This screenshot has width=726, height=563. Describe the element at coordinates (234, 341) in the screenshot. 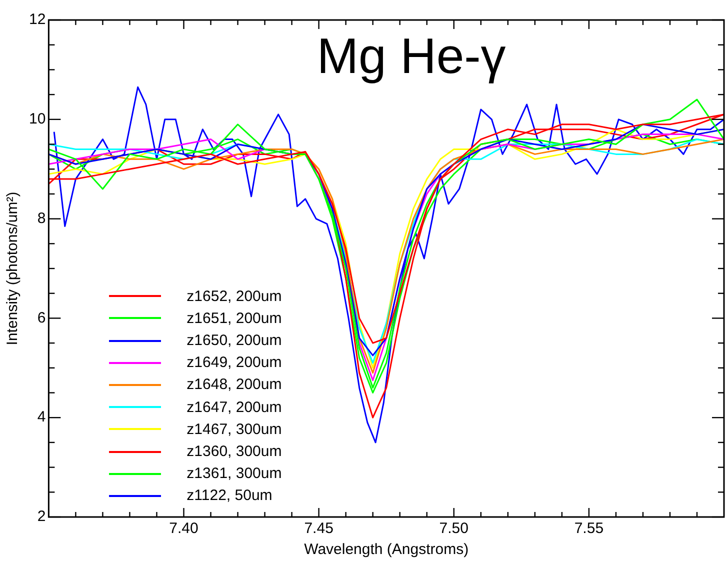

I see `legend-label: z1650, 200um` at that location.